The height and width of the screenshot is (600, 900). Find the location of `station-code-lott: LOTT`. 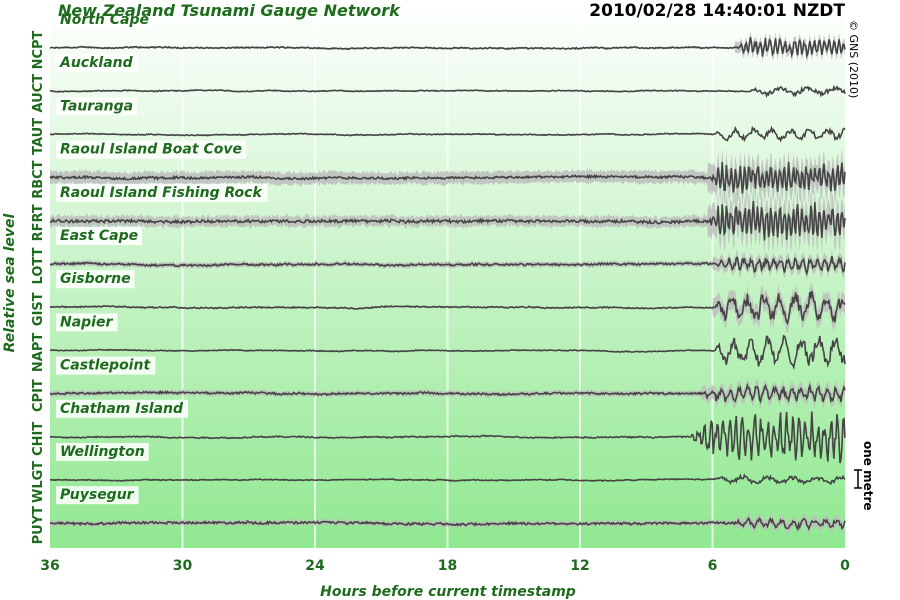

station-code-lott: LOTT is located at coordinates (38, 265).